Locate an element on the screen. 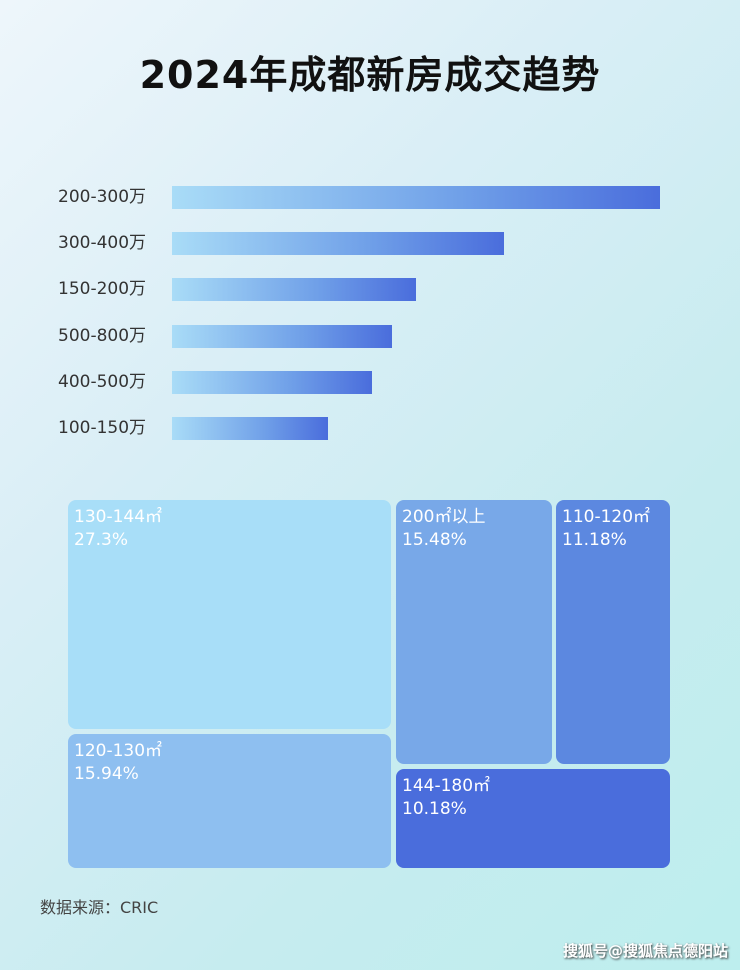 The height and width of the screenshot is (970, 740). tile-value: 27.3% is located at coordinates (101, 540).